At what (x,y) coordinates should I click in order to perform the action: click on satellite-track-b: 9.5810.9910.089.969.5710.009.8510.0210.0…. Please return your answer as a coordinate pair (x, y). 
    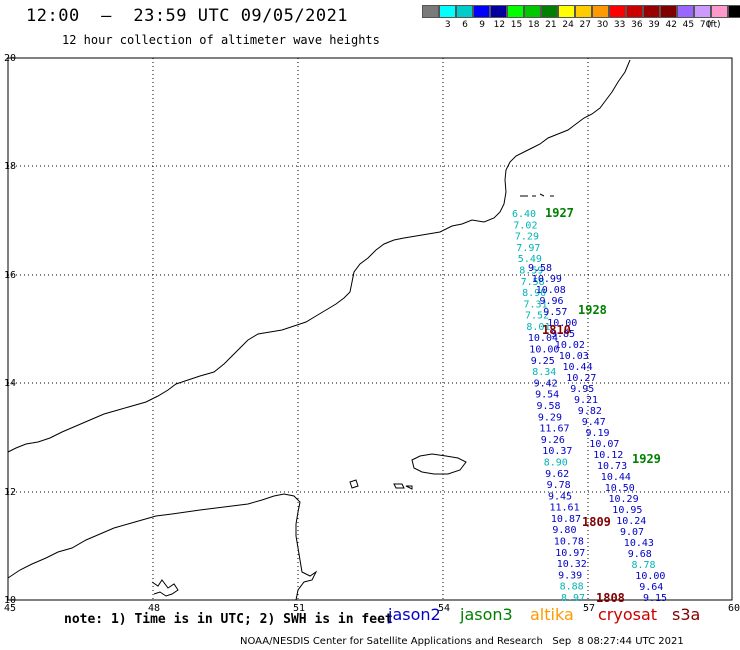
    Looking at the image, I should click on (597, 433).